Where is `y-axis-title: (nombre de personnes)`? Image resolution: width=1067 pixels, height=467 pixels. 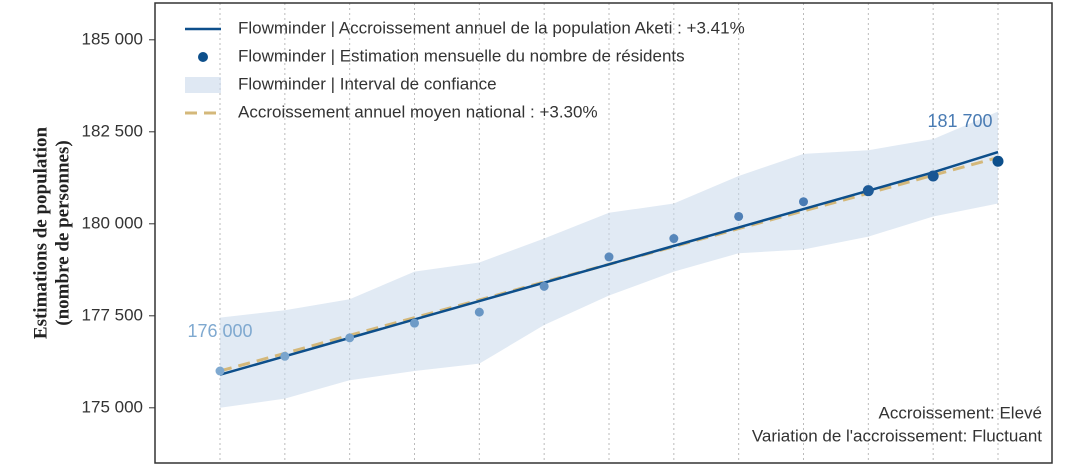
y-axis-title: (nombre de personnes) is located at coordinates (62, 232).